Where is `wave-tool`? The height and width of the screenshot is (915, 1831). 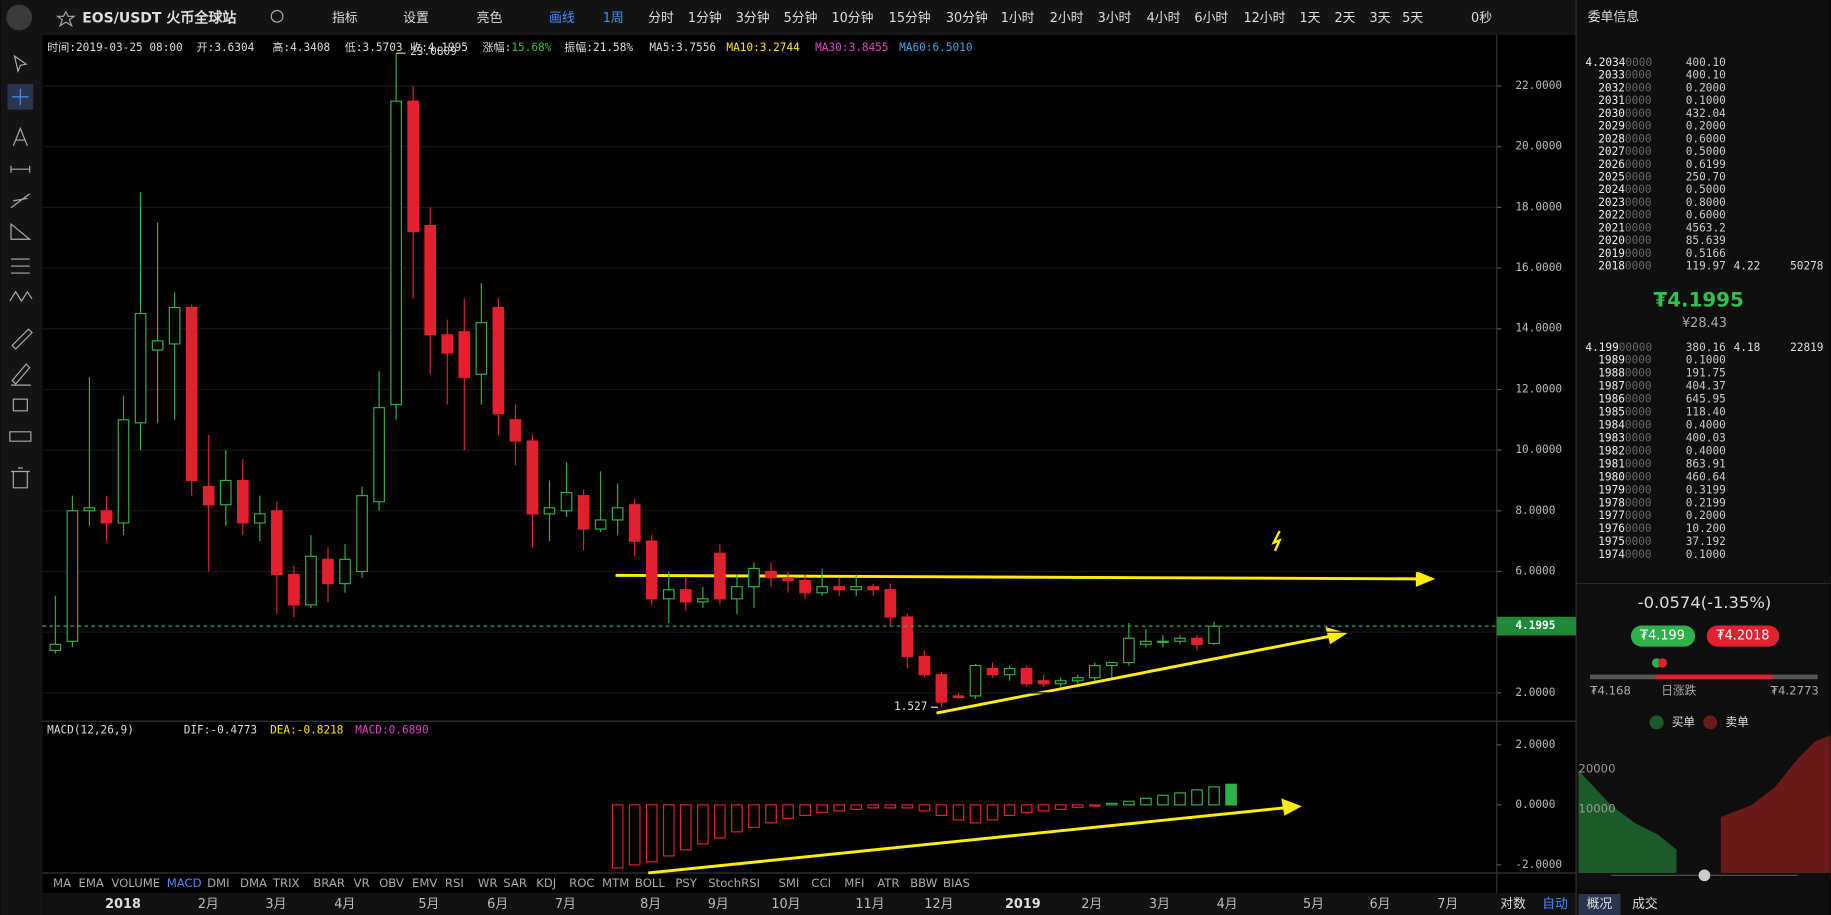
wave-tool is located at coordinates (21, 296).